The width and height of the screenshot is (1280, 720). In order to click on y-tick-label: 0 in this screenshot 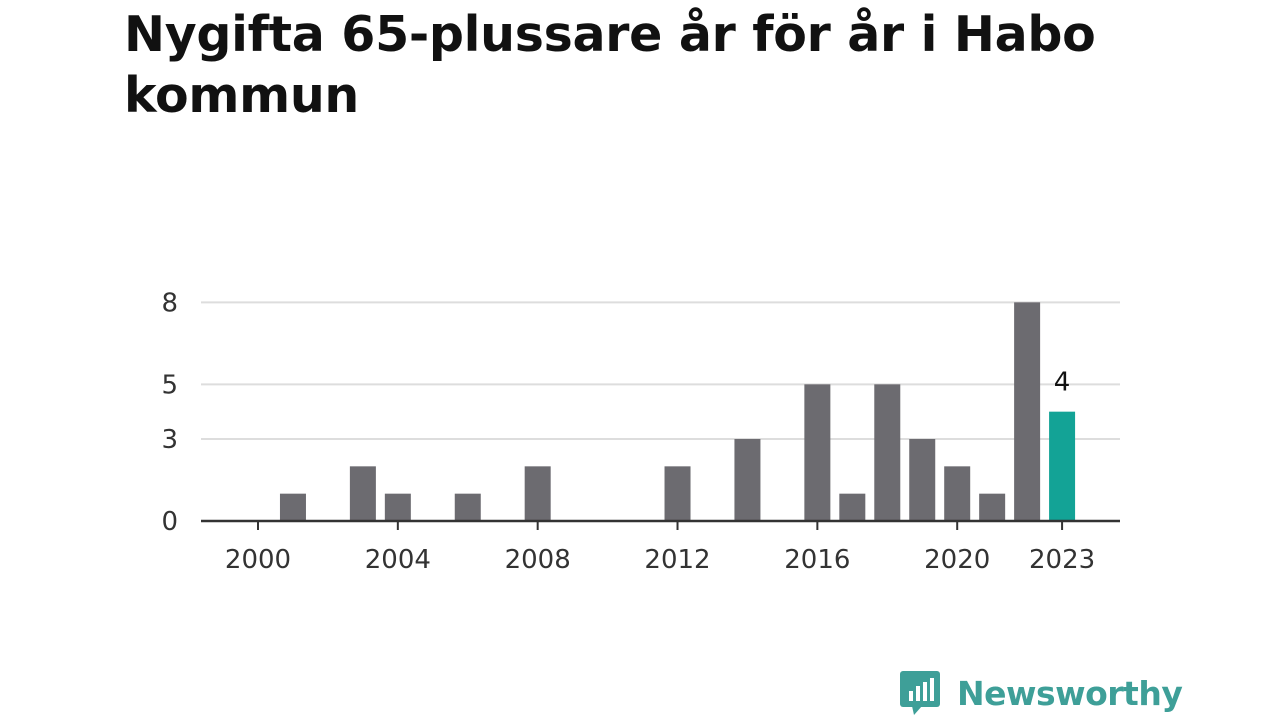, I will do `click(169, 522)`.